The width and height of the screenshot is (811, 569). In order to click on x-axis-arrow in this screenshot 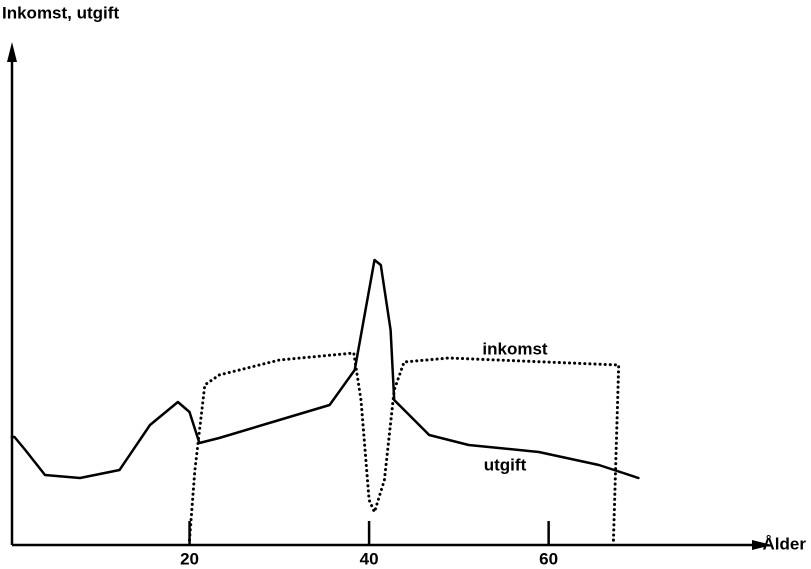, I will do `click(762, 545)`.